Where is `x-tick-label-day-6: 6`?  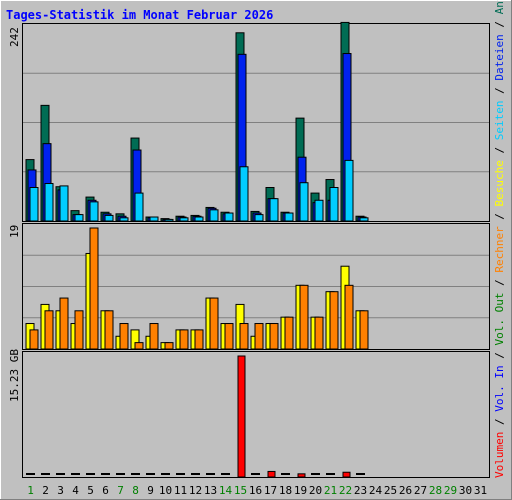
x-tick-label-day-6: 6 is located at coordinates (105, 490).